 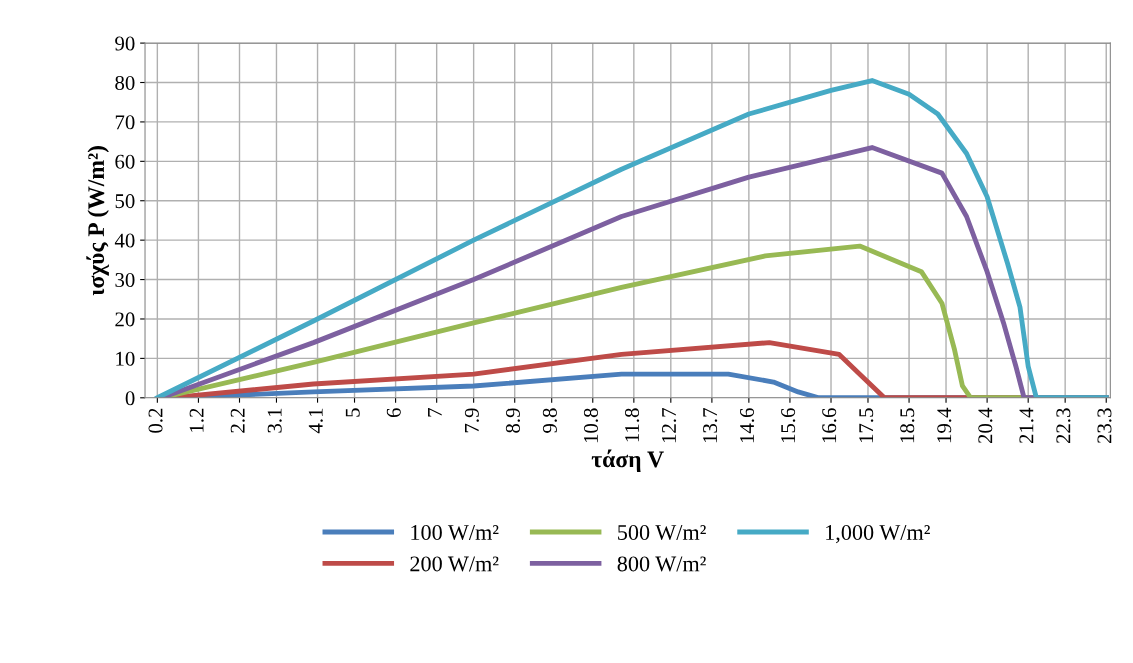 What do you see at coordinates (315, 421) in the screenshot?
I see `x-tick-label: 4.1` at bounding box center [315, 421].